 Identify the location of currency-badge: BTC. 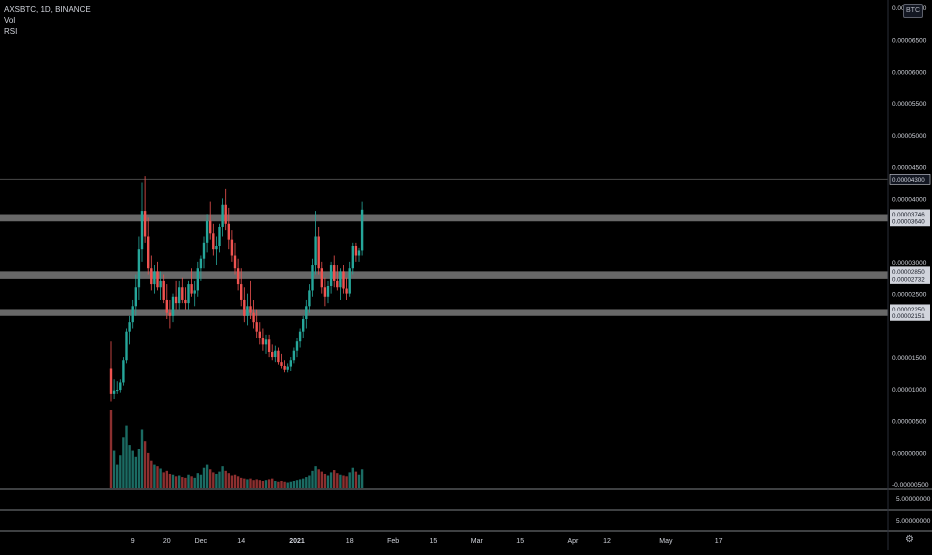
(913, 11).